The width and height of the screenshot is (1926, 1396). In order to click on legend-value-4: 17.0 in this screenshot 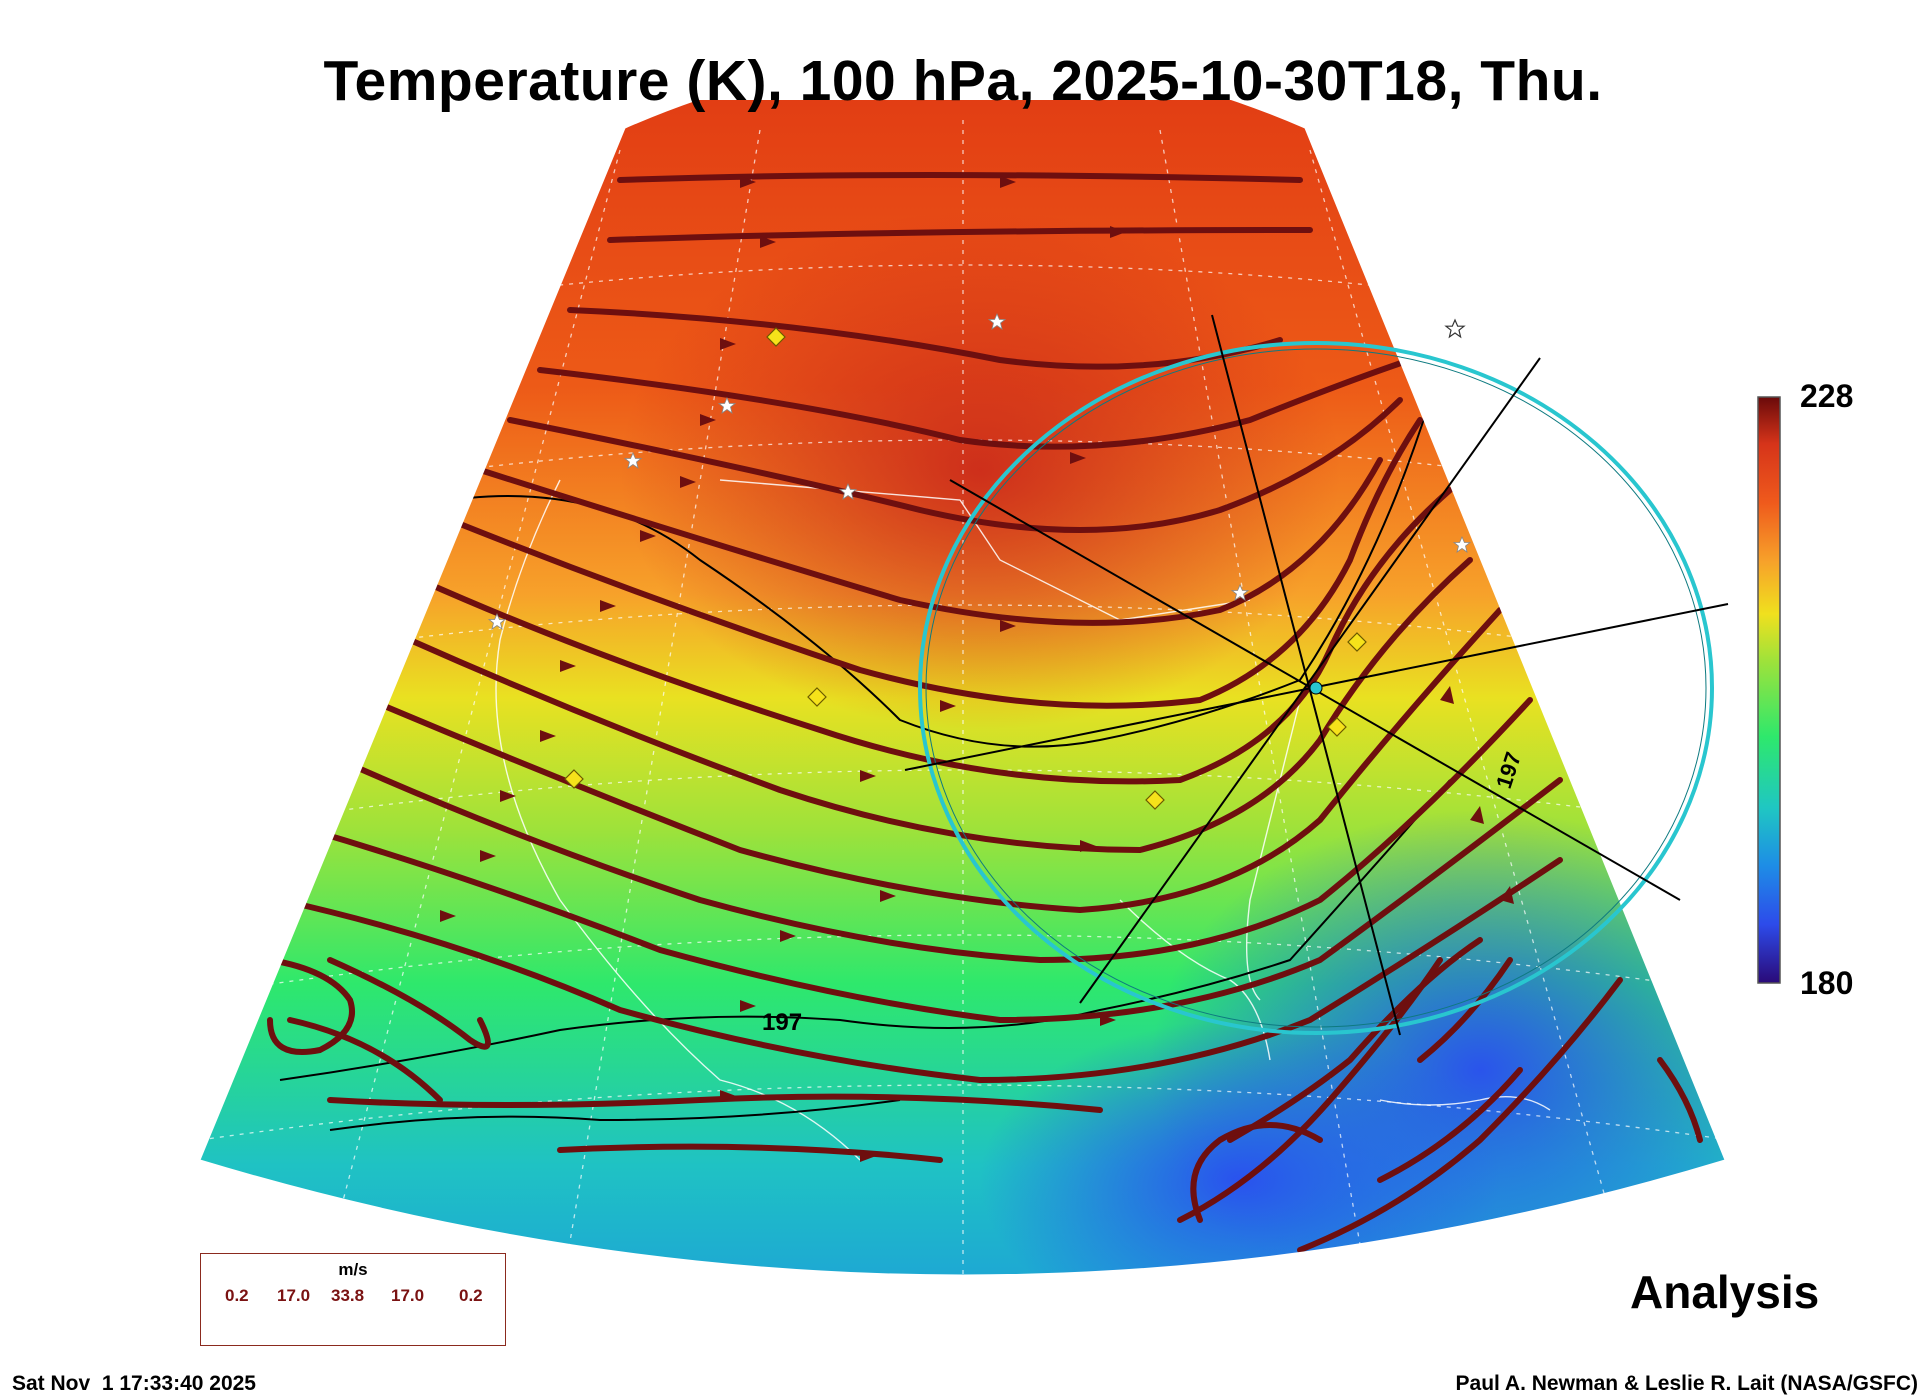, I will do `click(408, 1295)`.